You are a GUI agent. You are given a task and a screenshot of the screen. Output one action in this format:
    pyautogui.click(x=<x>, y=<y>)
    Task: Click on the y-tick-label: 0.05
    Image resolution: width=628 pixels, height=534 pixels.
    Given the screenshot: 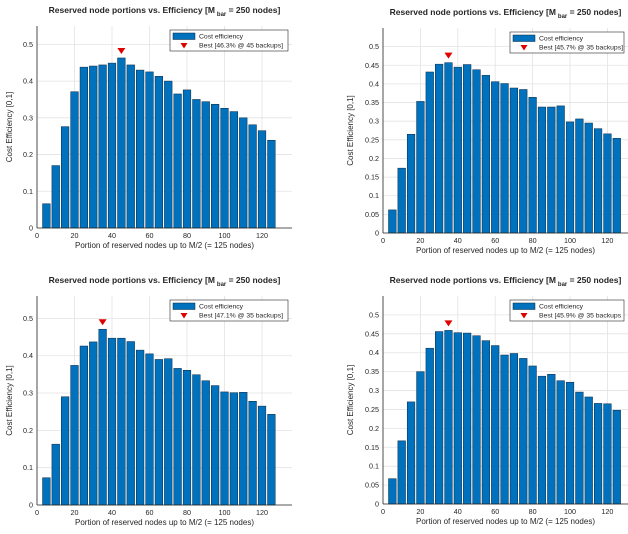 What is the action you would take?
    pyautogui.click(x=372, y=214)
    